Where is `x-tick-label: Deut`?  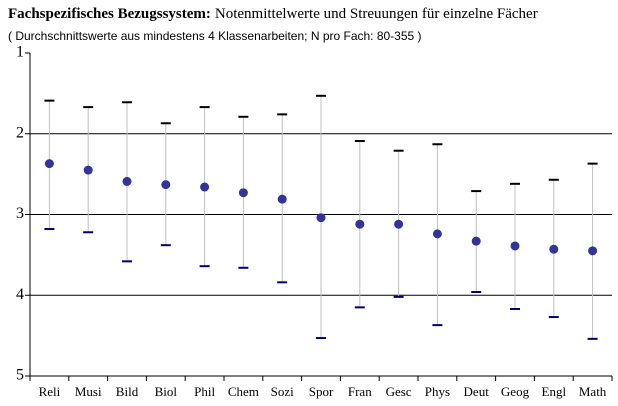 x-tick-label: Deut is located at coordinates (477, 391).